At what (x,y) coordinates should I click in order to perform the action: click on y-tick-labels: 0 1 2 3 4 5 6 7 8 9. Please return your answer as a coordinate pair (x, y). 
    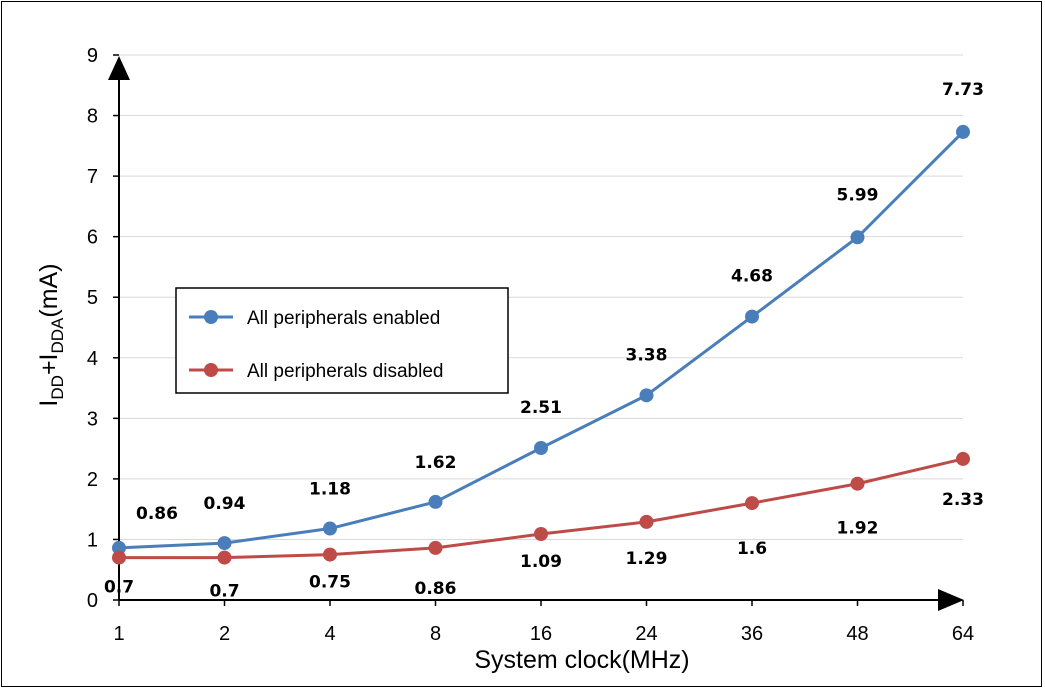
    Looking at the image, I should click on (103, 328).